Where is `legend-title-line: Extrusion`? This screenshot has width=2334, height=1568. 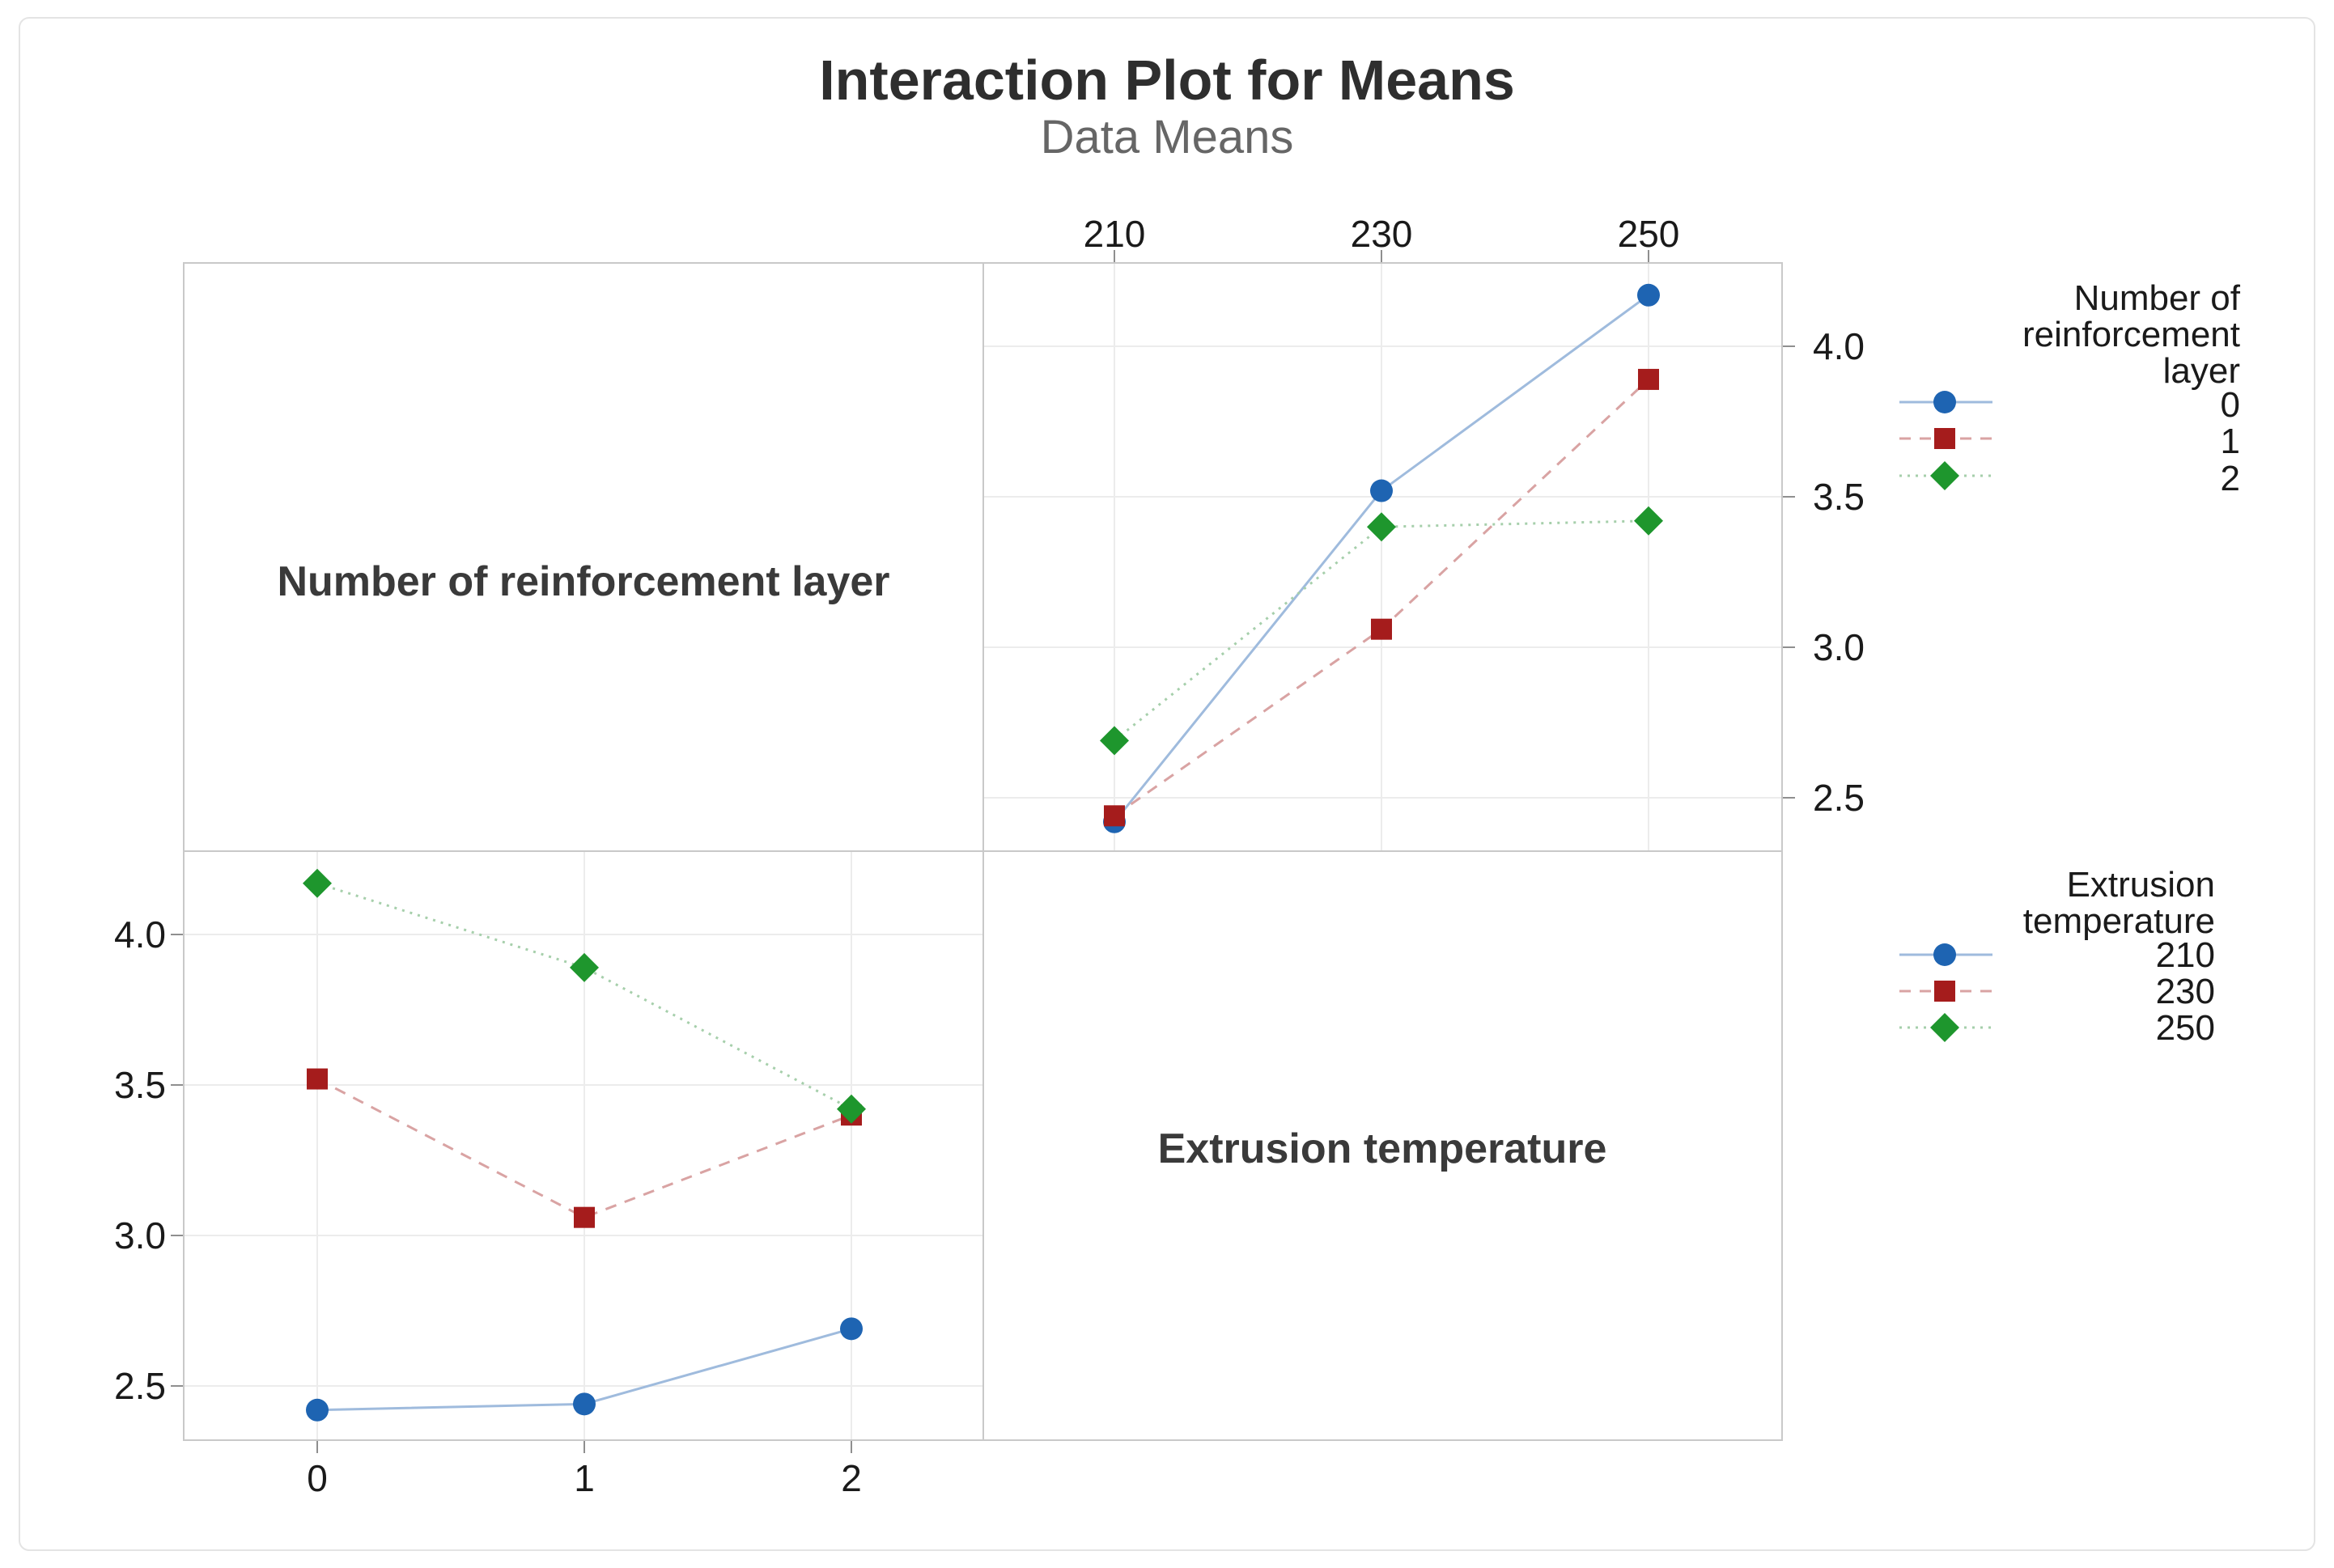
legend-title-line: Extrusion is located at coordinates (2141, 885).